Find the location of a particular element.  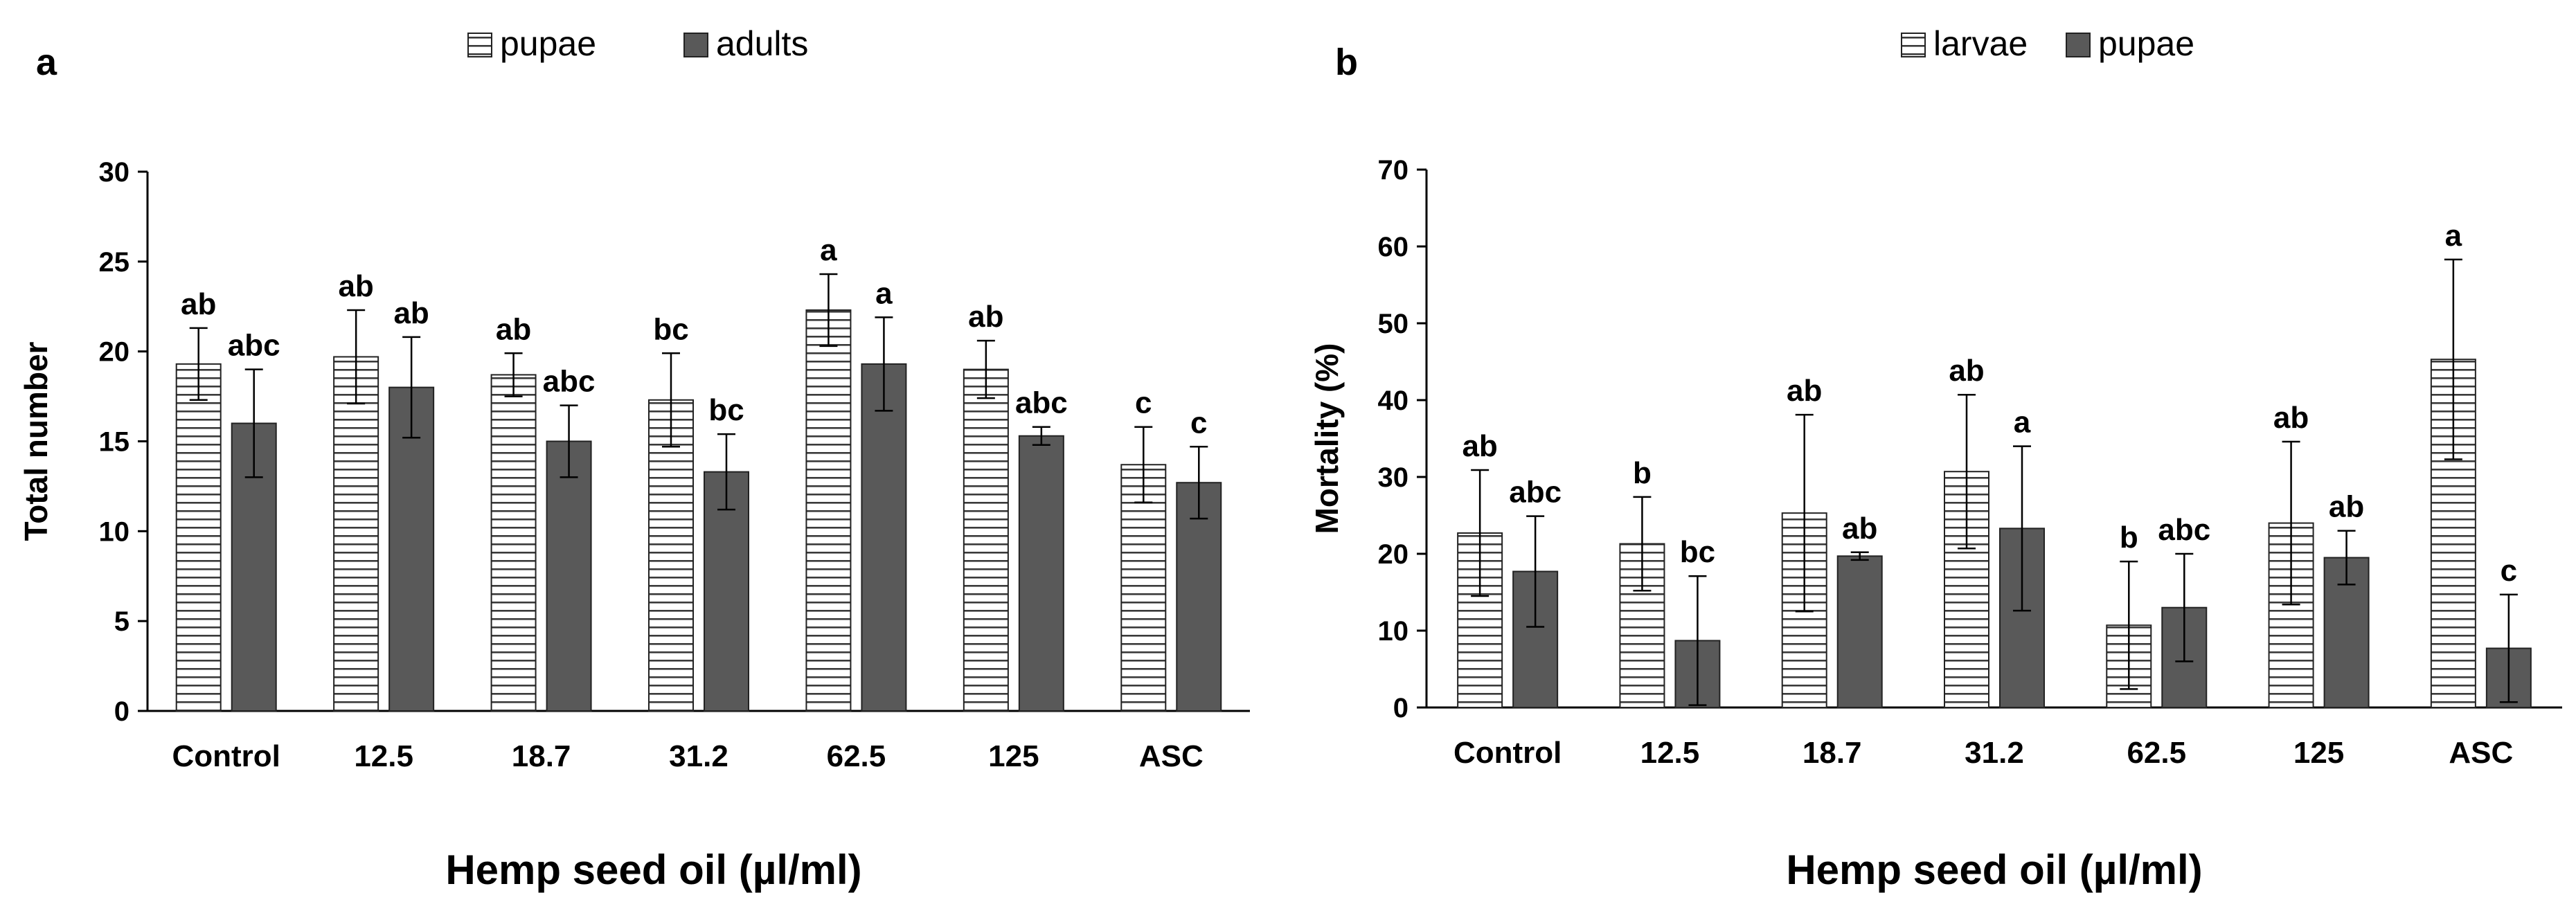

y-tick-label: 15 is located at coordinates (114, 442).